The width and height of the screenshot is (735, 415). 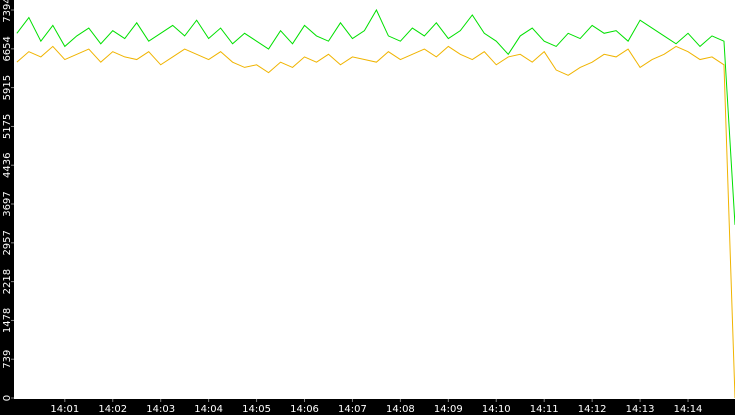 I want to click on x-tick-label: 14:06, so click(x=304, y=409).